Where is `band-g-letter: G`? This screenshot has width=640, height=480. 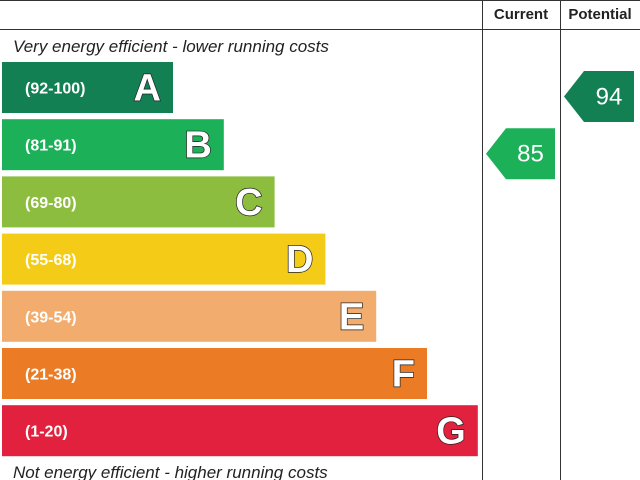 band-g-letter: G is located at coordinates (451, 432).